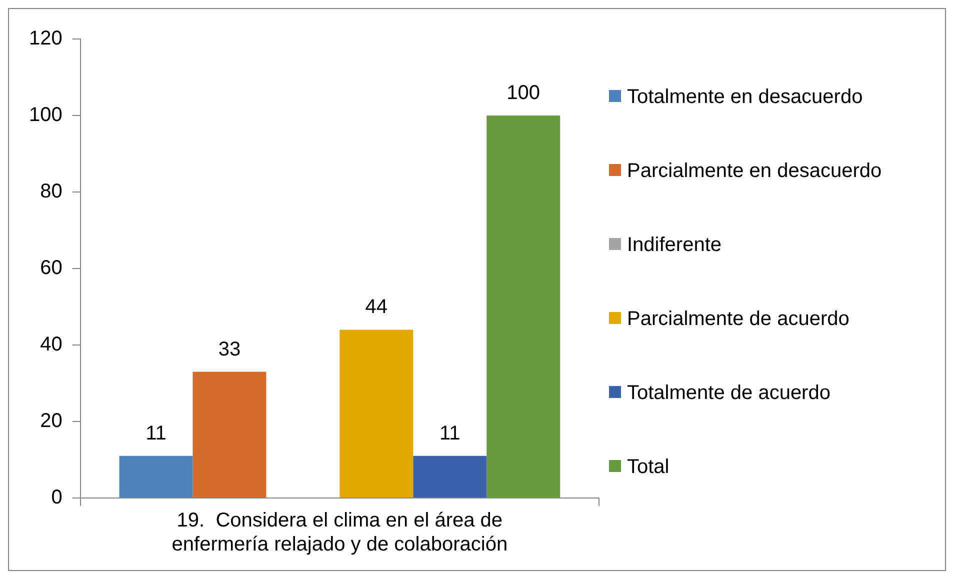 The width and height of the screenshot is (956, 581). What do you see at coordinates (51, 421) in the screenshot?
I see `y-tick-label: 20` at bounding box center [51, 421].